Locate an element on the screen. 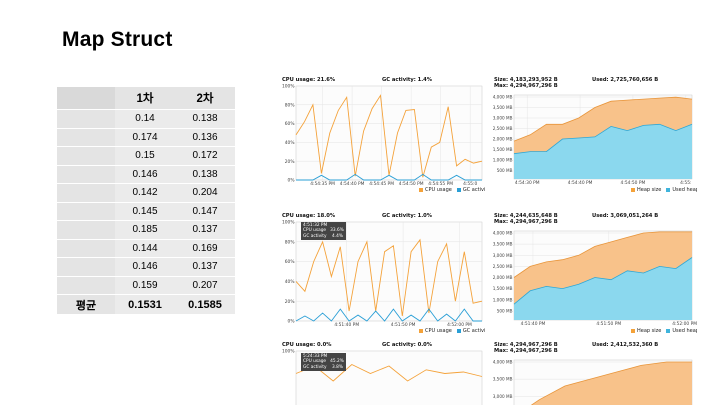 This screenshot has height=405, width=720. cpu-usage-header: CPU usage: 18.0% is located at coordinates (309, 216).